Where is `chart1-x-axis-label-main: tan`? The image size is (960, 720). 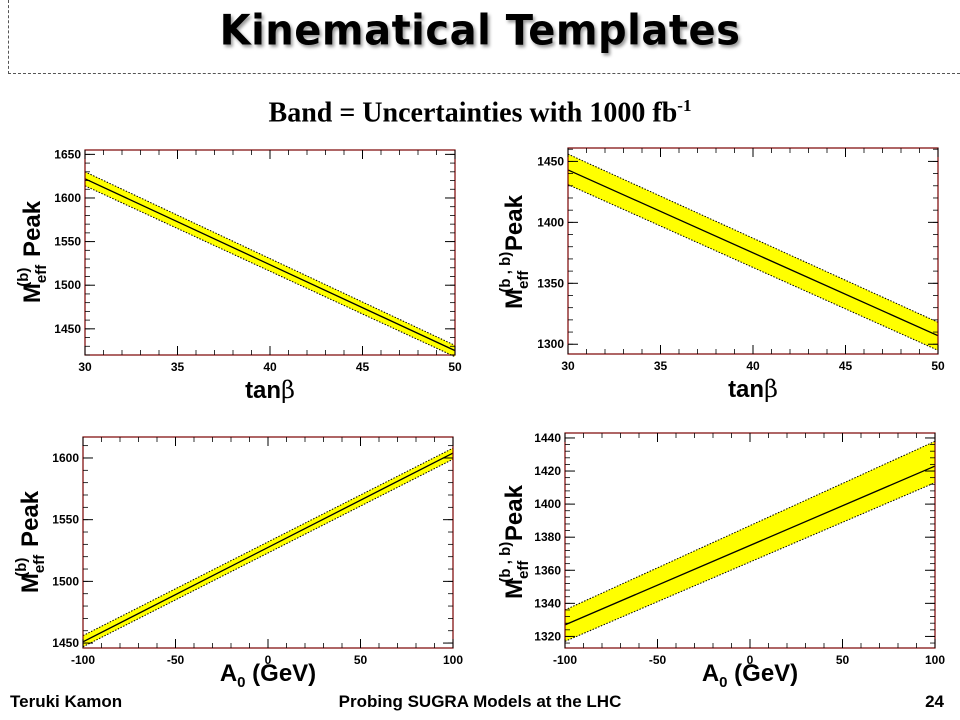 chart1-x-axis-label-main: tan is located at coordinates (263, 390).